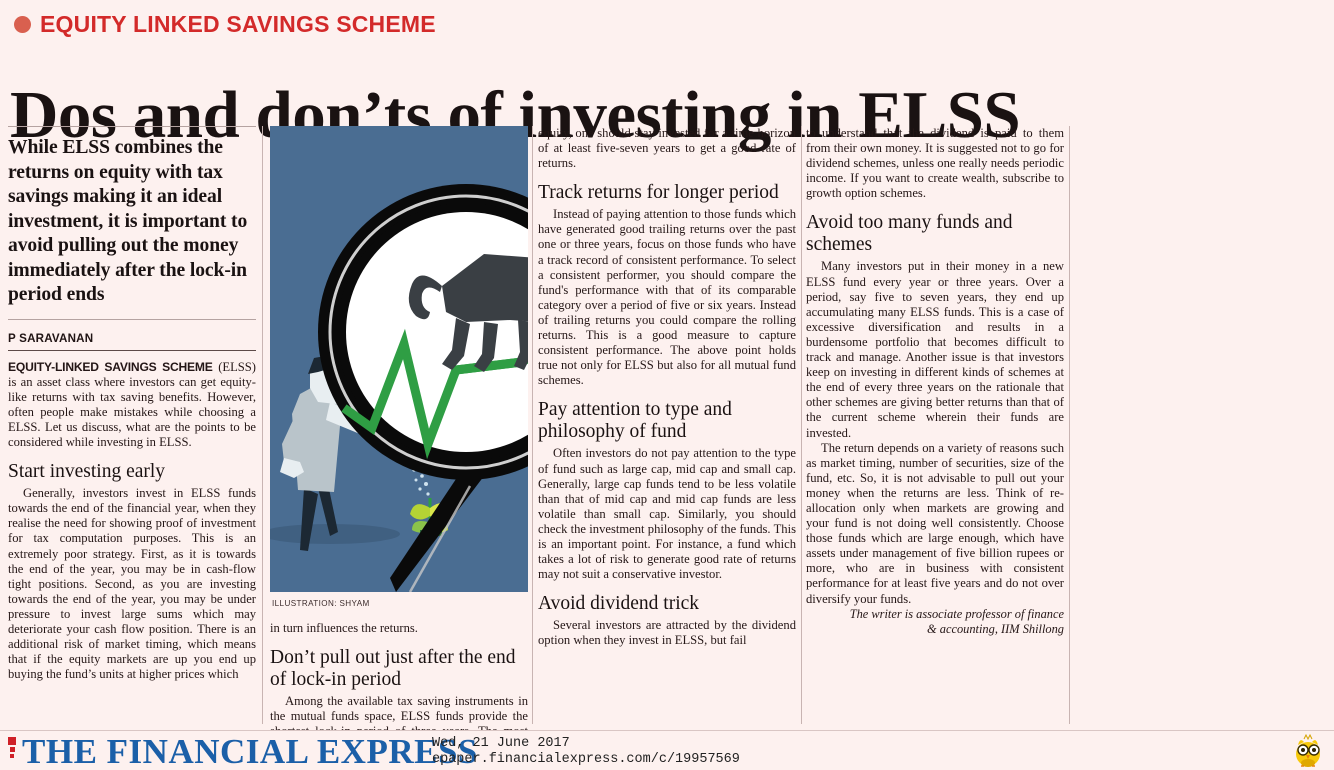 This screenshot has height=770, width=1334. Describe the element at coordinates (110, 366) in the screenshot. I see `lead-in-text: EQUITY-LINKED SAVINGS SCHEME` at that location.